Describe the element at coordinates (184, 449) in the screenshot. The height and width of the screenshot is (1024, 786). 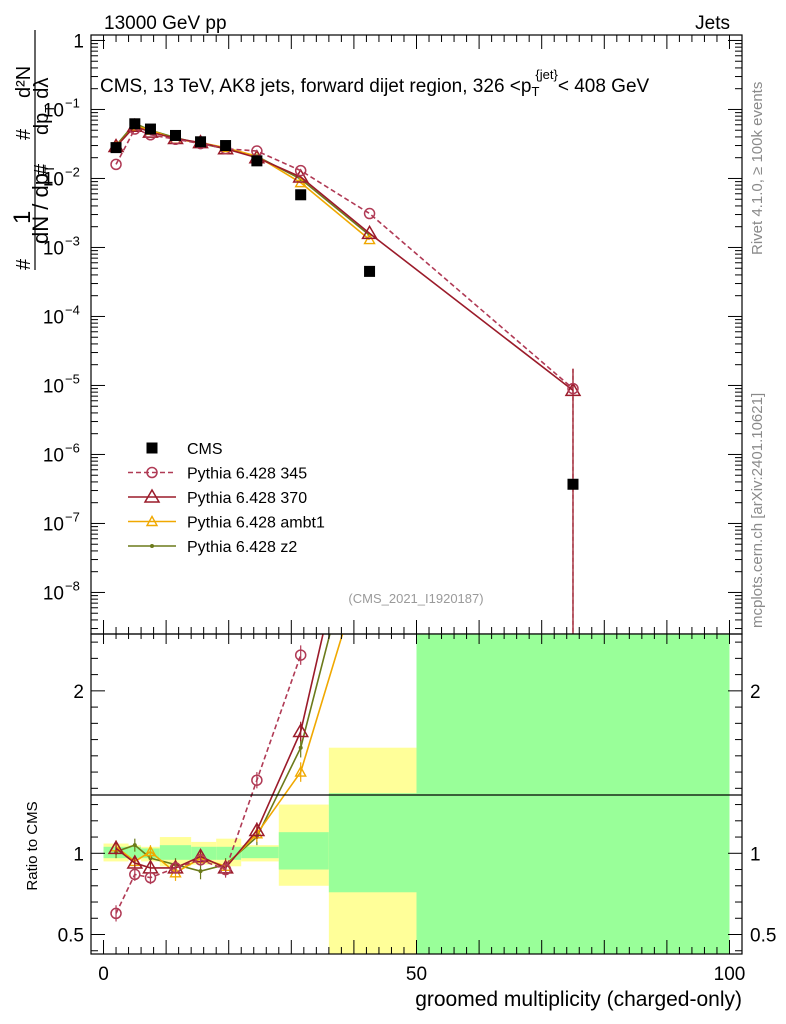
I see `legend-item-cms: CMS` at that location.